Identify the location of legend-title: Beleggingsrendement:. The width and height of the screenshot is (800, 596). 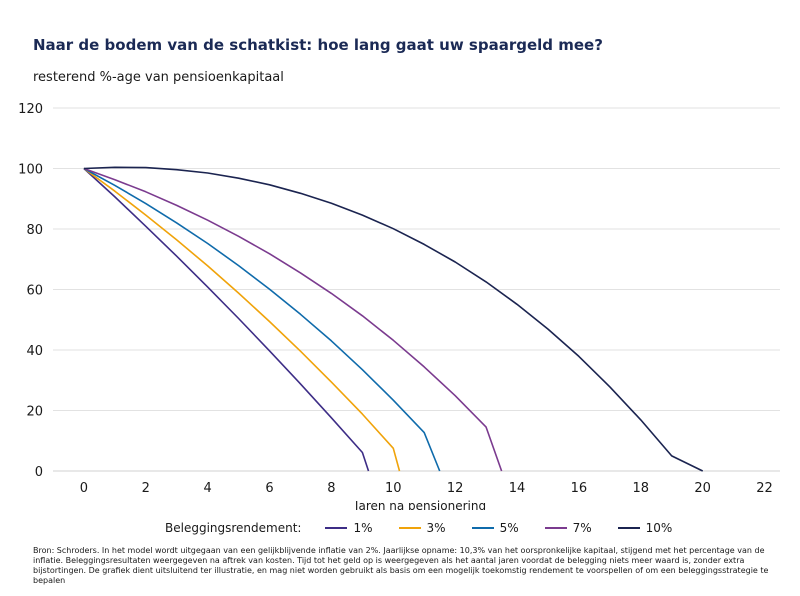
(233, 528).